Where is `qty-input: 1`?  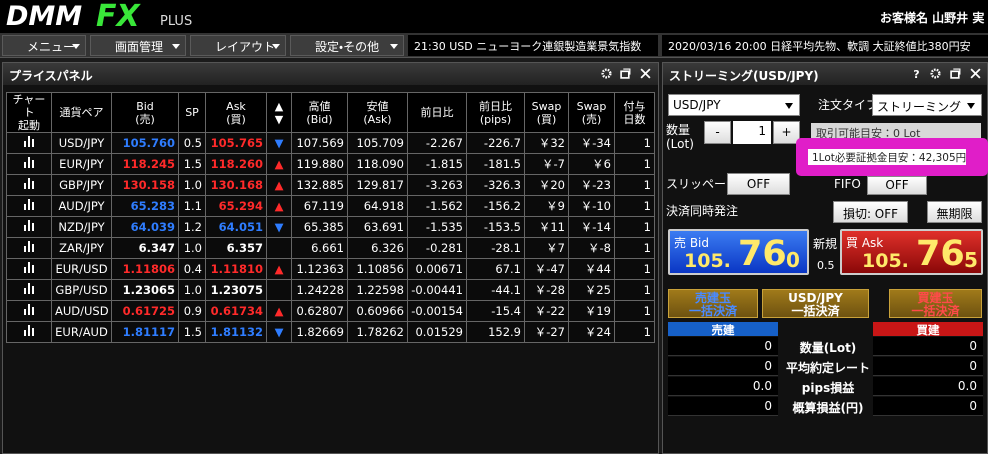 qty-input: 1 is located at coordinates (752, 132).